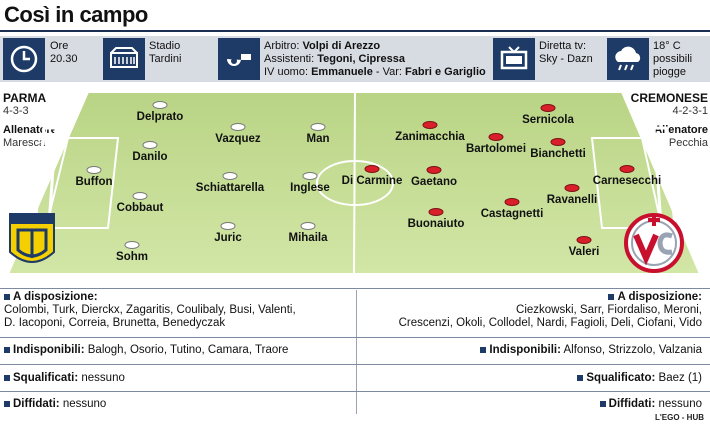 The height and width of the screenshot is (424, 710). What do you see at coordinates (356, 352) in the screenshot?
I see `column-divider` at bounding box center [356, 352].